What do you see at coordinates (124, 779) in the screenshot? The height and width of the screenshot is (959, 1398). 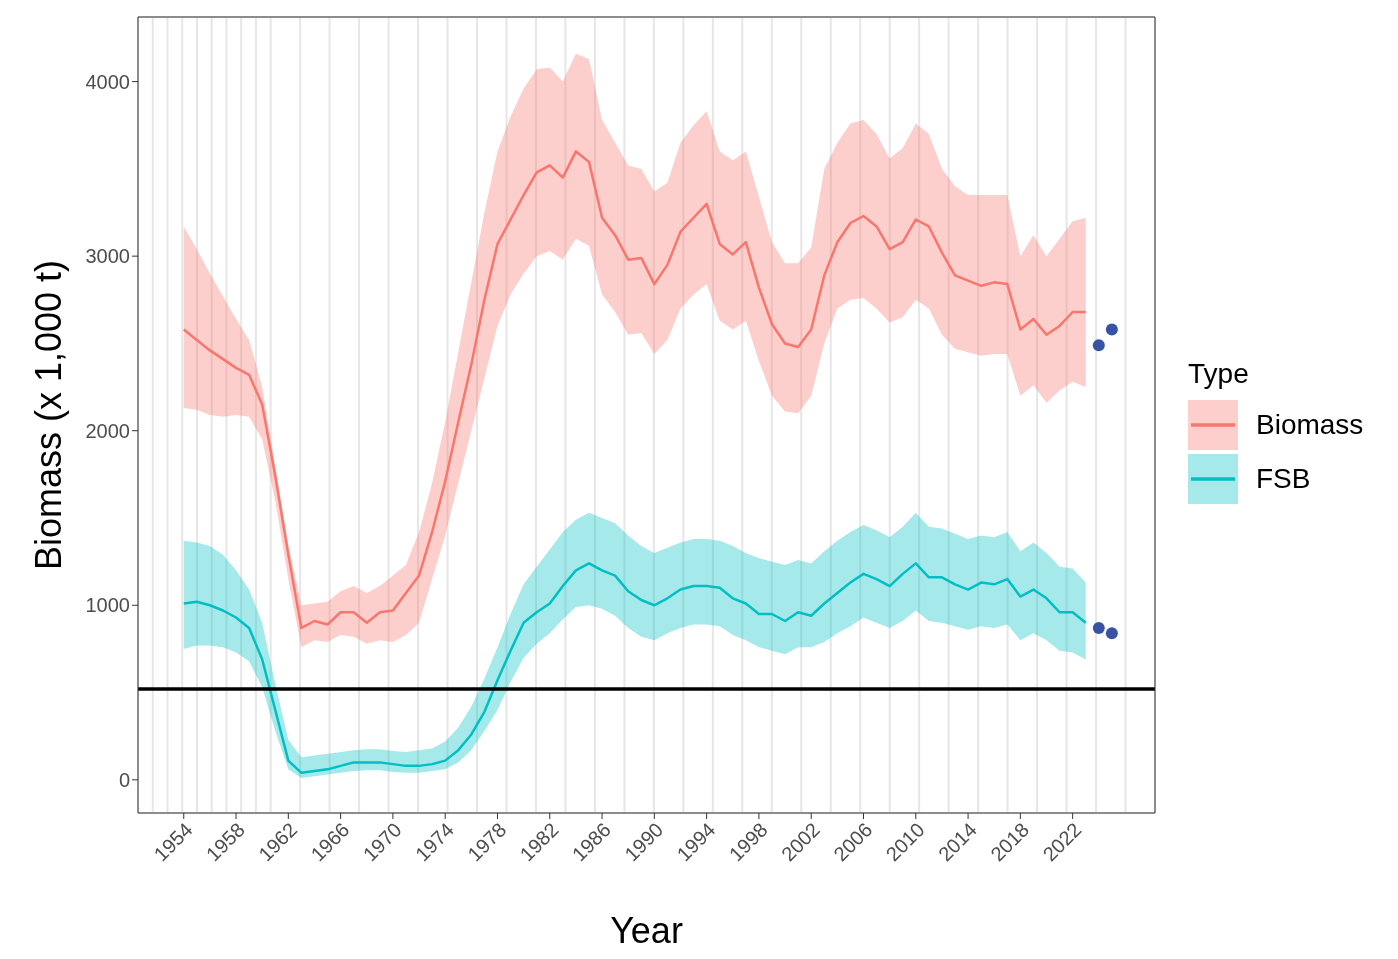 I see `y-tick-label: 0` at bounding box center [124, 779].